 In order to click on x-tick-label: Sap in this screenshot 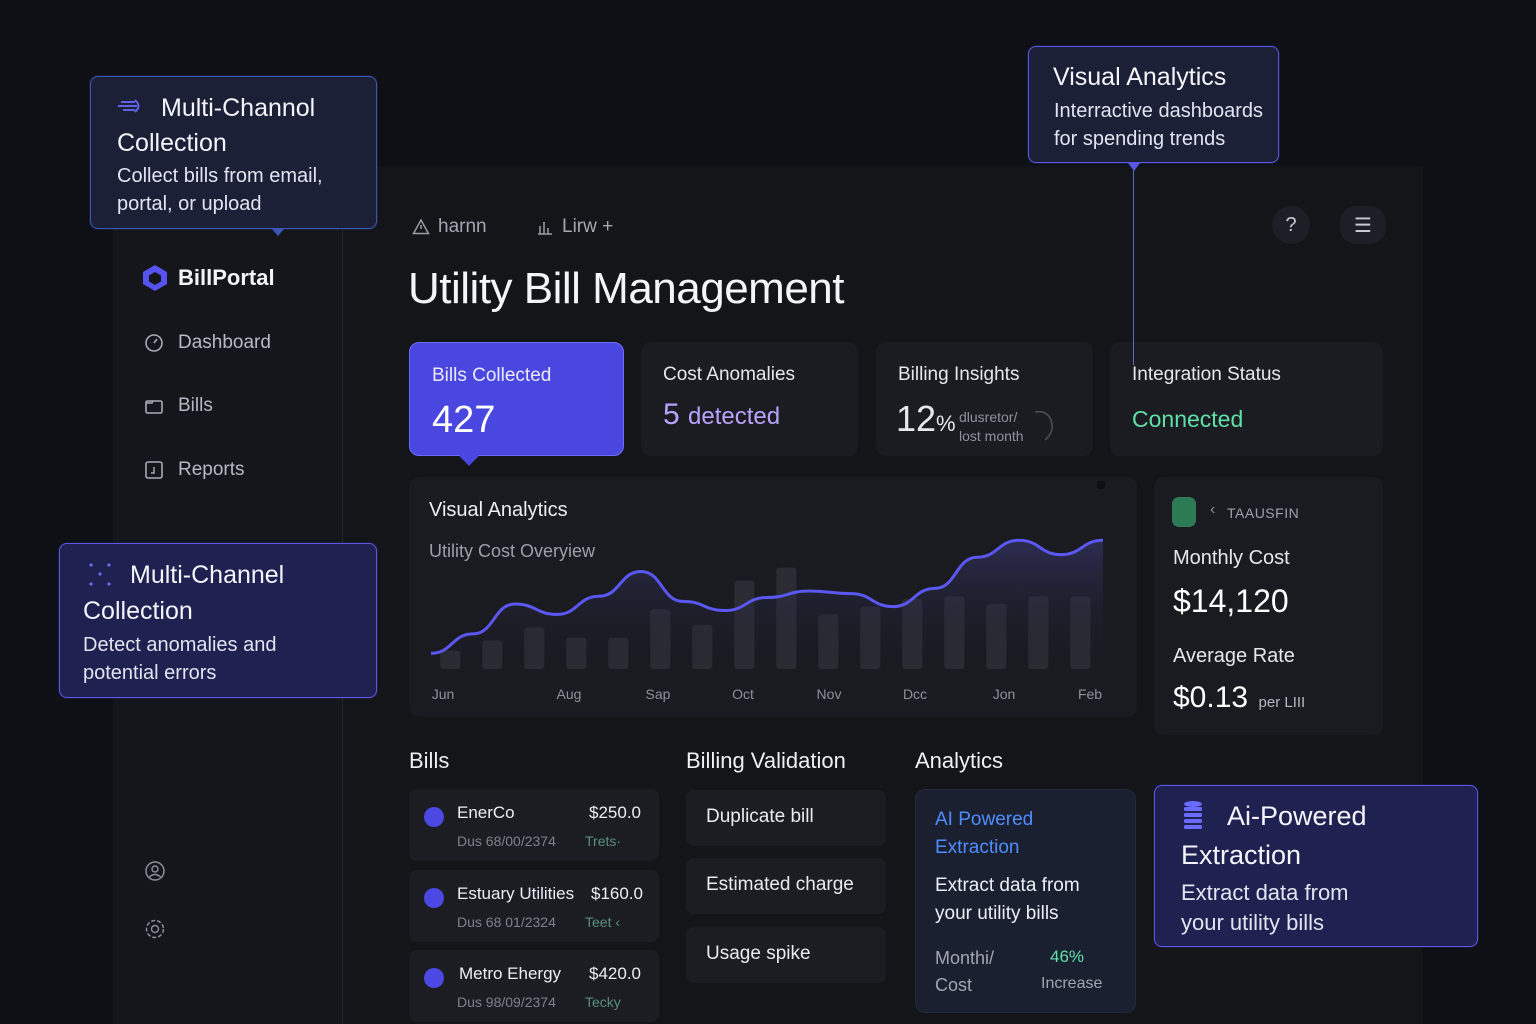, I will do `click(658, 694)`.